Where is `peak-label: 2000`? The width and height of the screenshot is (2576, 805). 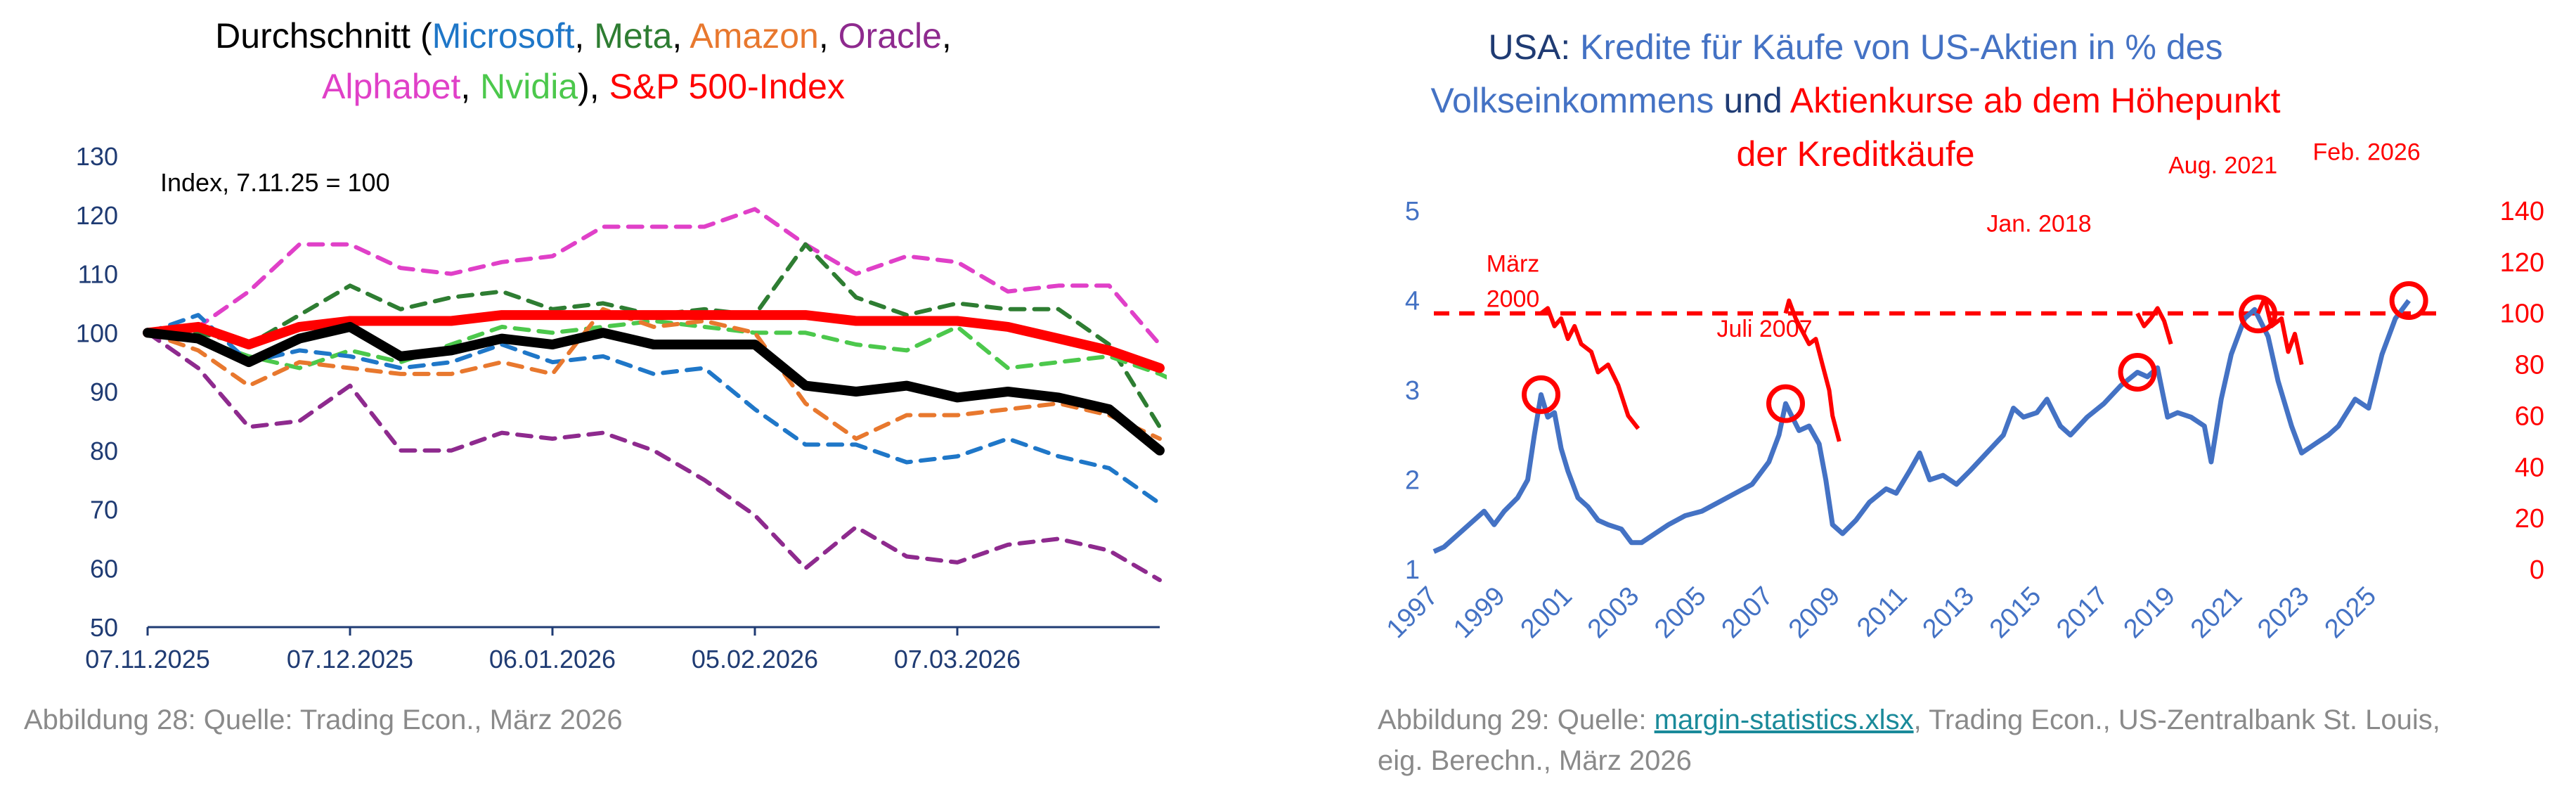 peak-label: 2000 is located at coordinates (1513, 298).